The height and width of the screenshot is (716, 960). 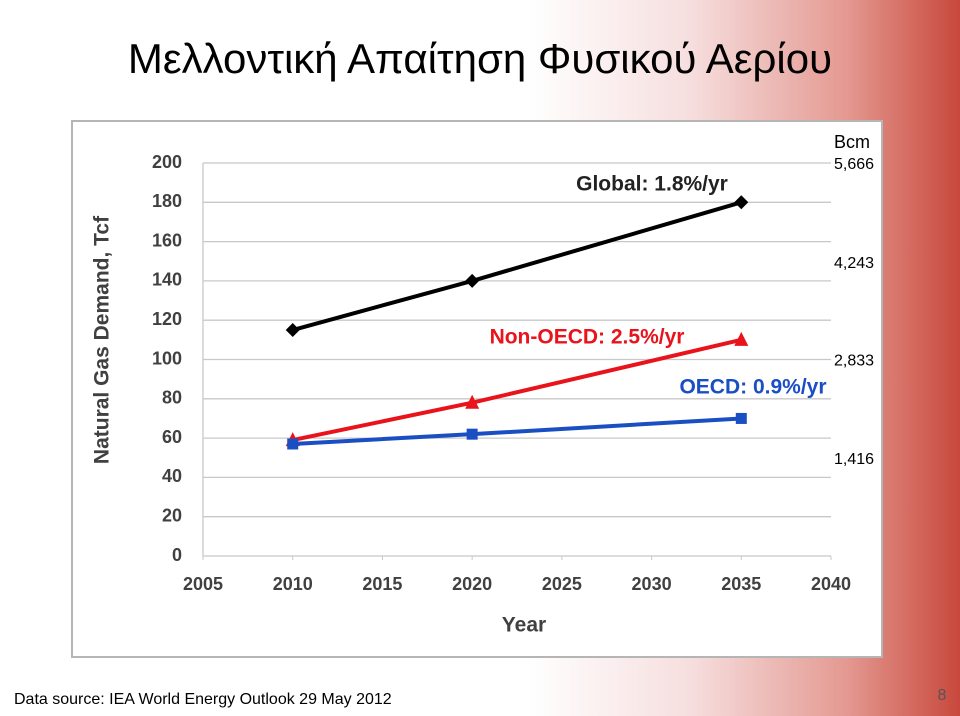 What do you see at coordinates (562, 584) in the screenshot?
I see `x-tick-label: 2025` at bounding box center [562, 584].